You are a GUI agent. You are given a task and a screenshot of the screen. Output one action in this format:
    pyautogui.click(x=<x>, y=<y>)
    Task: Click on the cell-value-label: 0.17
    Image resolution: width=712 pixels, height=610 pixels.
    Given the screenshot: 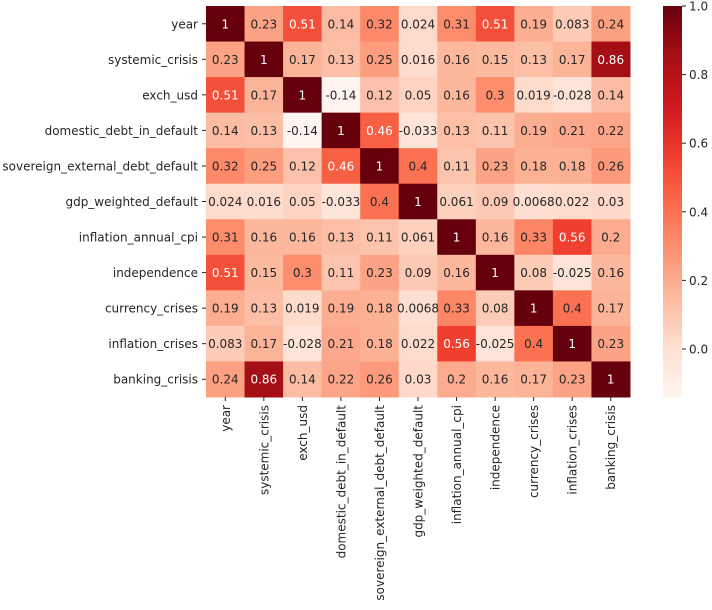 What is the action you would take?
    pyautogui.click(x=610, y=309)
    